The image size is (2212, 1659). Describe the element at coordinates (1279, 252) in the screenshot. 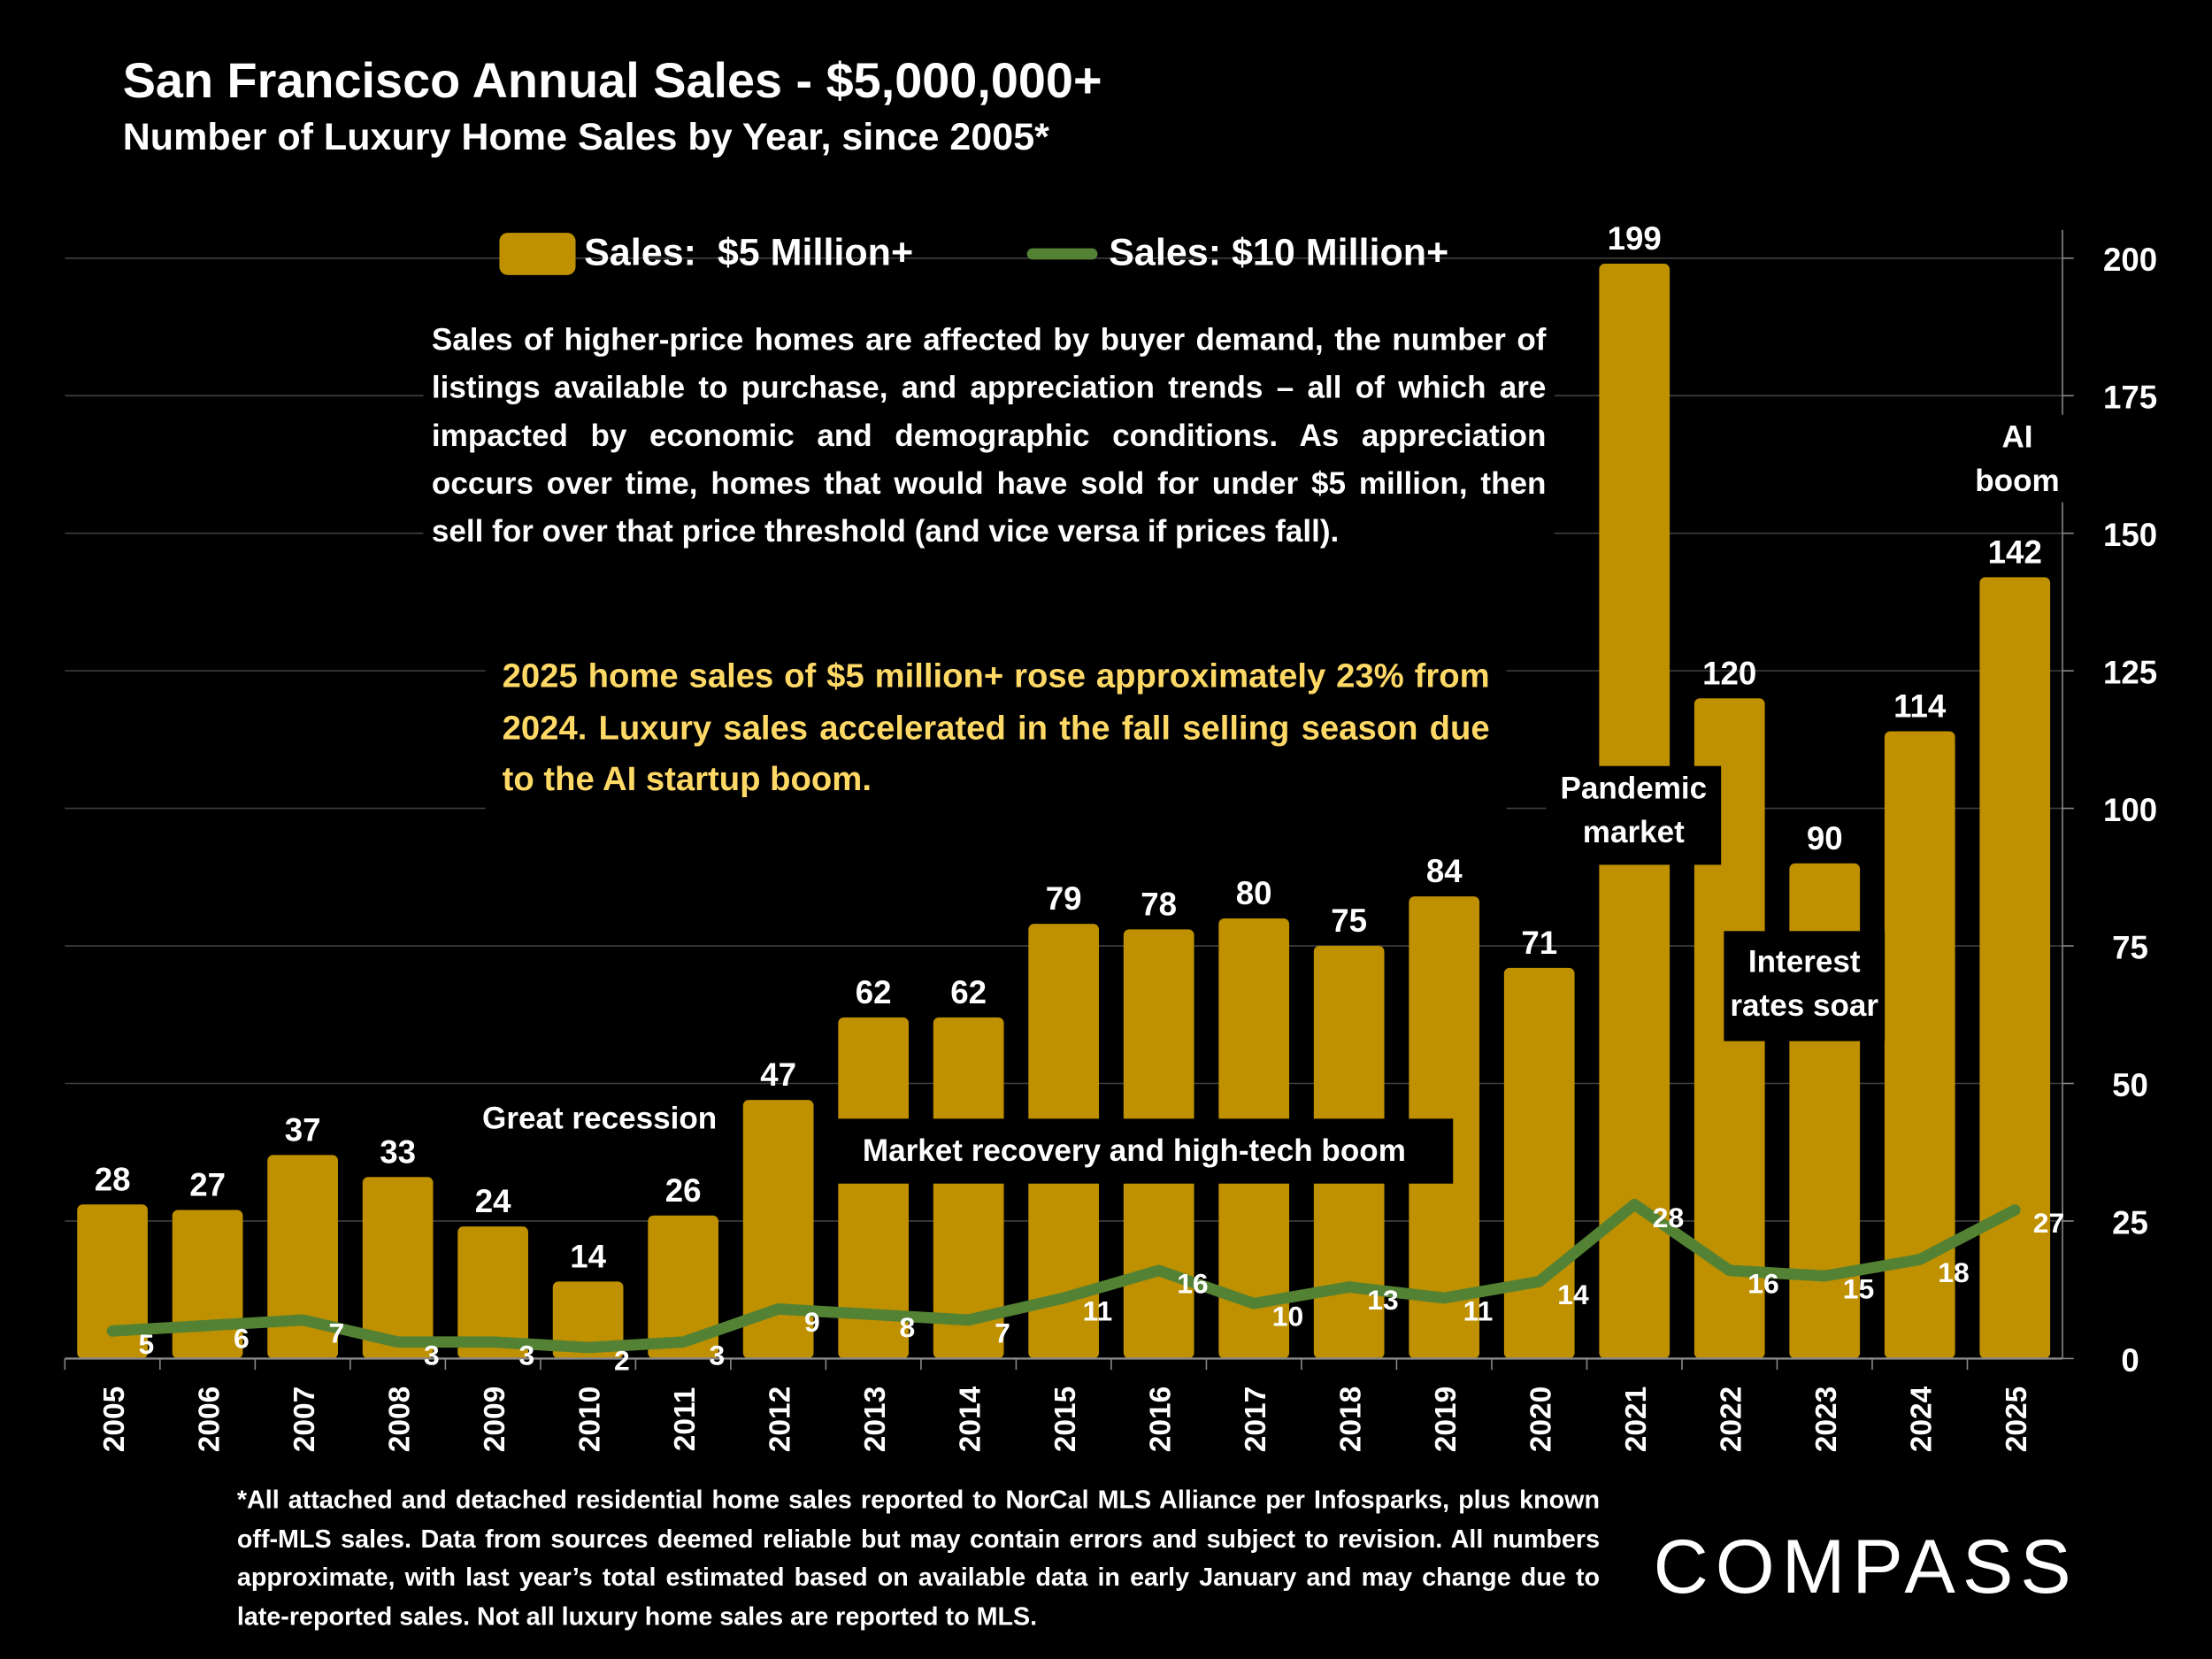

I see `legend-label: Sales: $10 Million+` at that location.